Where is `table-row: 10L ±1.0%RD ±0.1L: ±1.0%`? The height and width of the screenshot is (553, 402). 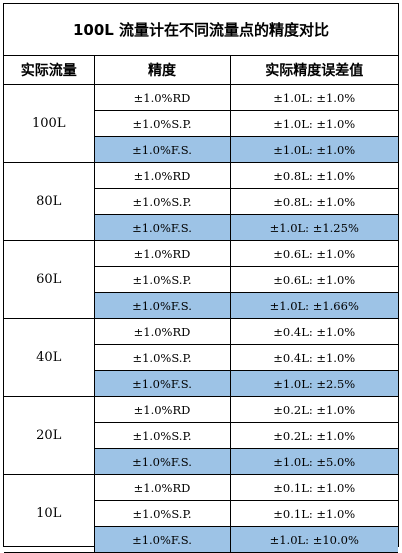
table-row: 10L ±1.0%RD ±0.1L: ±1.0% is located at coordinates (201, 513).